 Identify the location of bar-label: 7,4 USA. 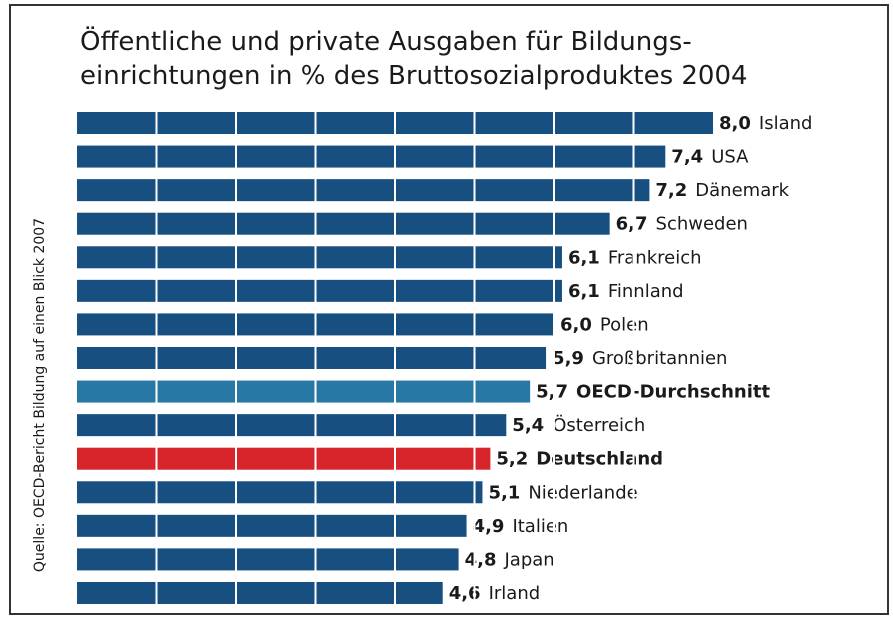
(710, 157).